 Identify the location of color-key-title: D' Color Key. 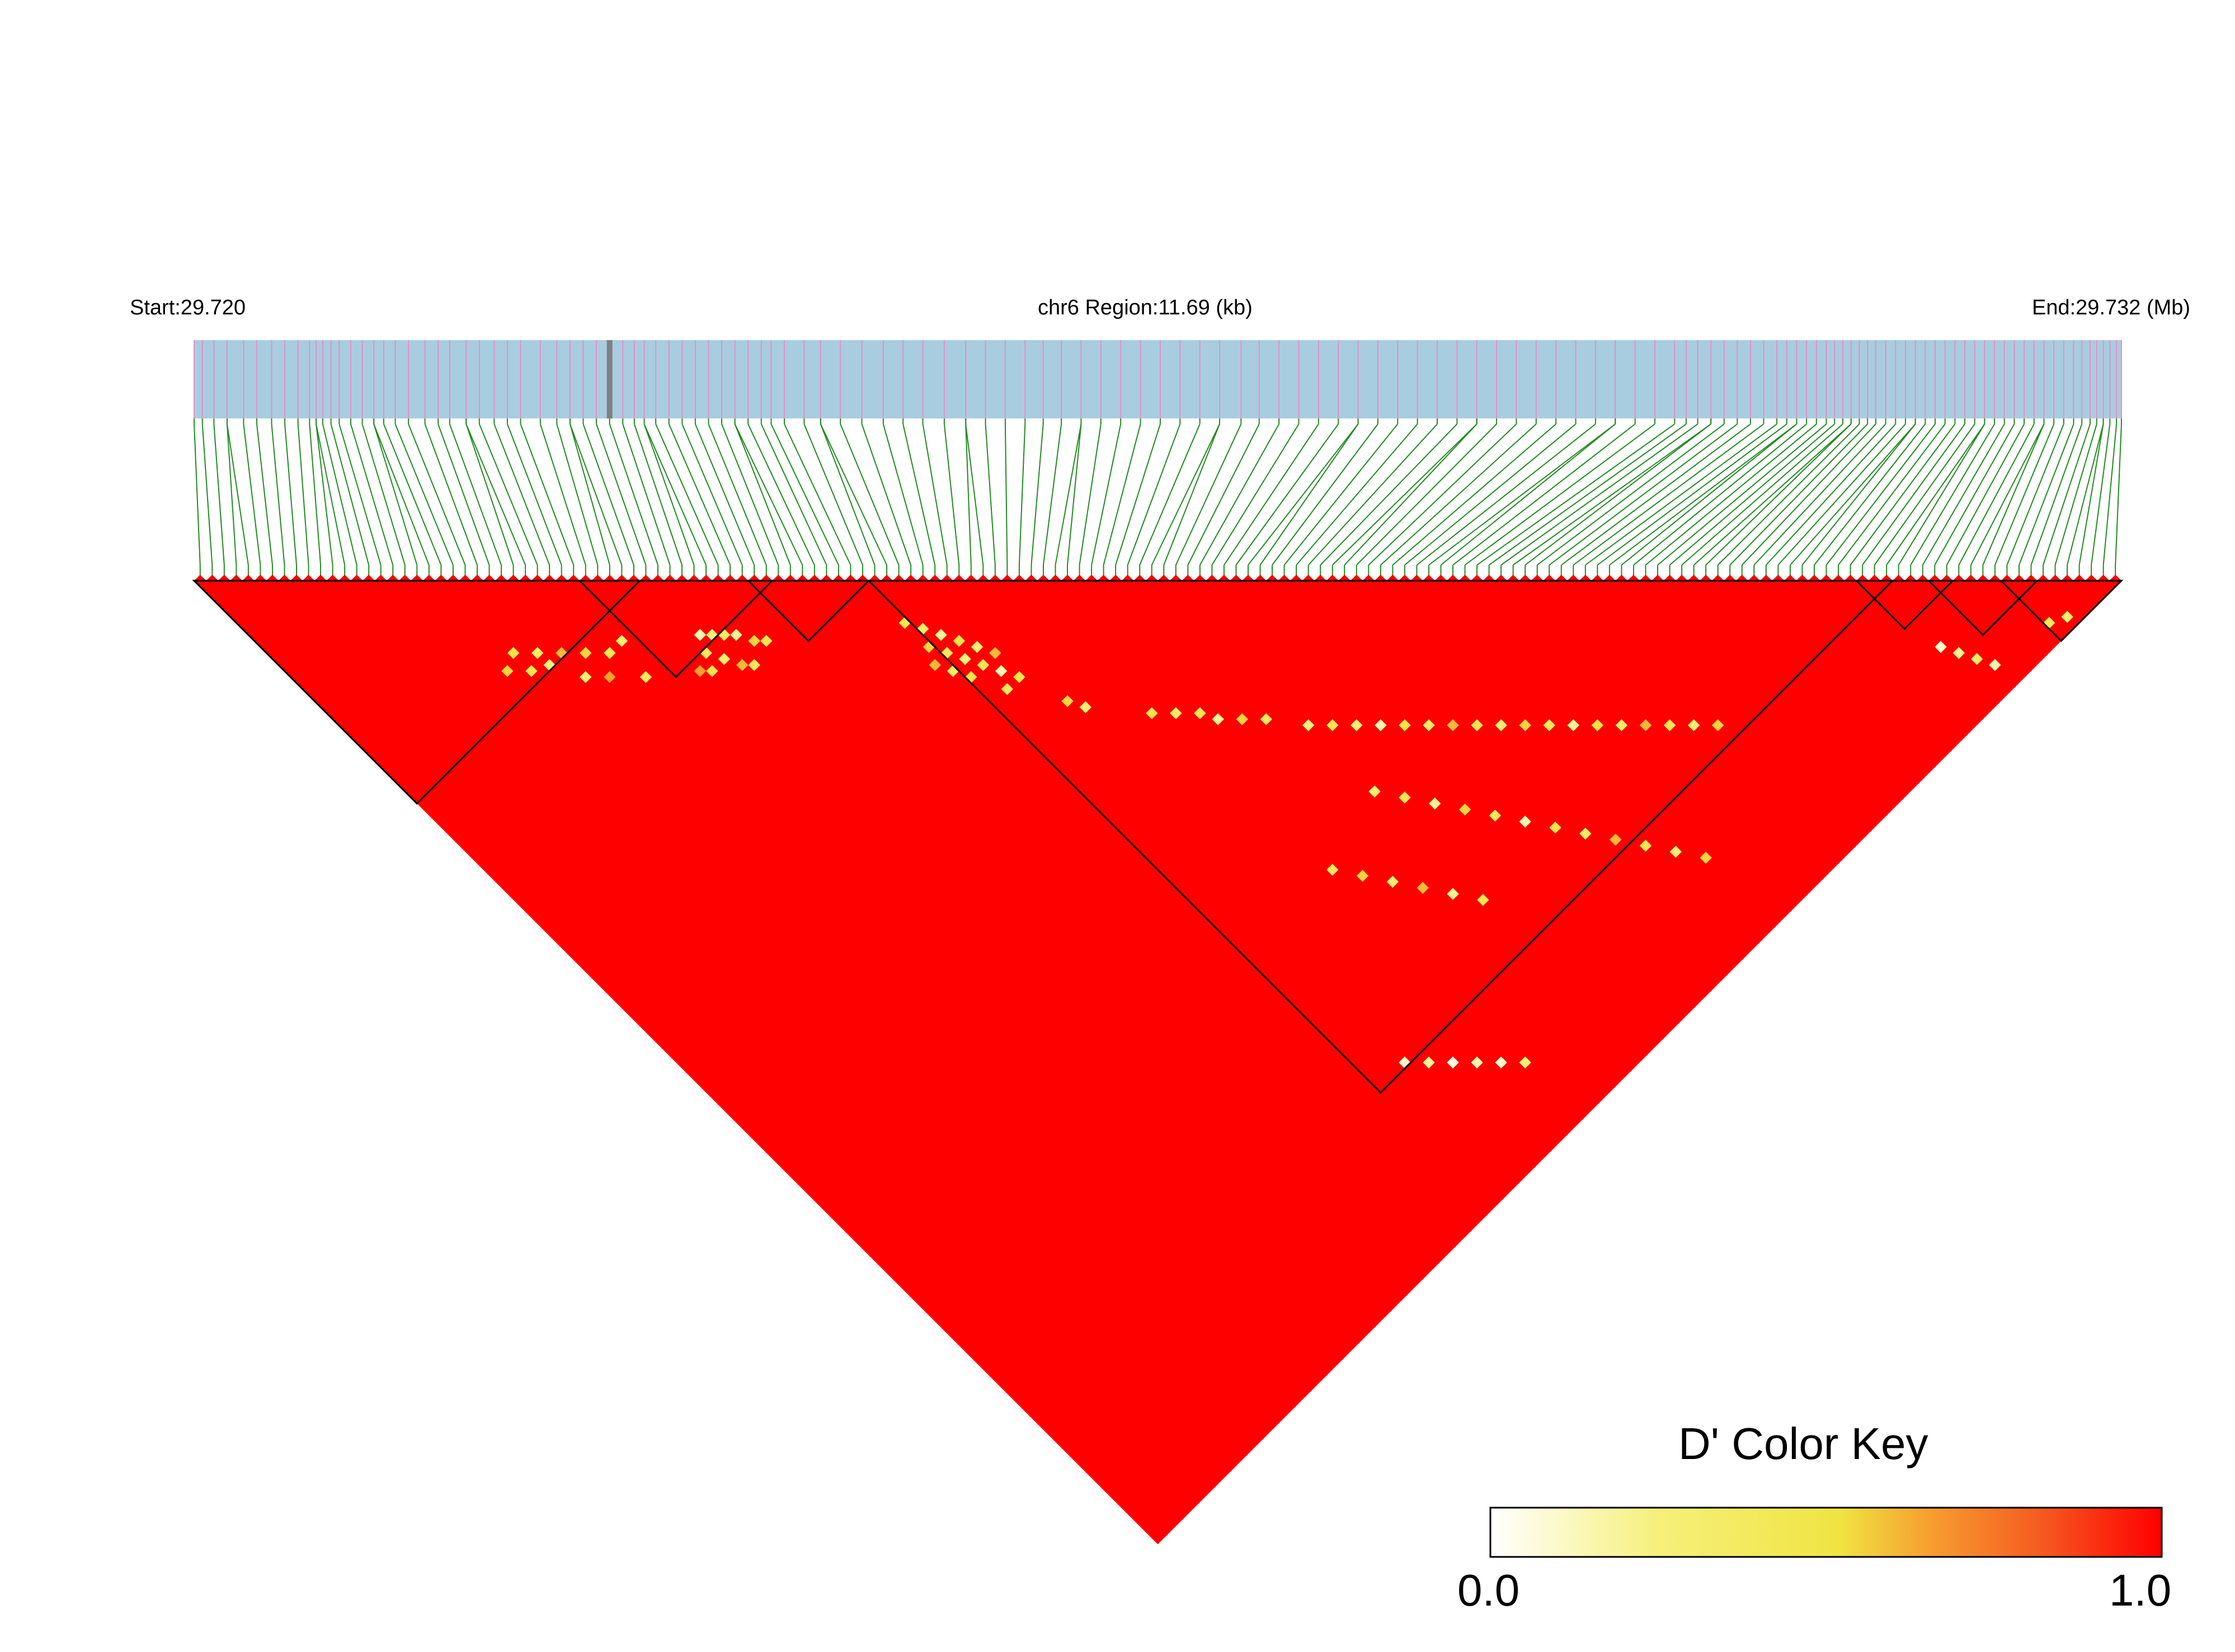
(1803, 1444).